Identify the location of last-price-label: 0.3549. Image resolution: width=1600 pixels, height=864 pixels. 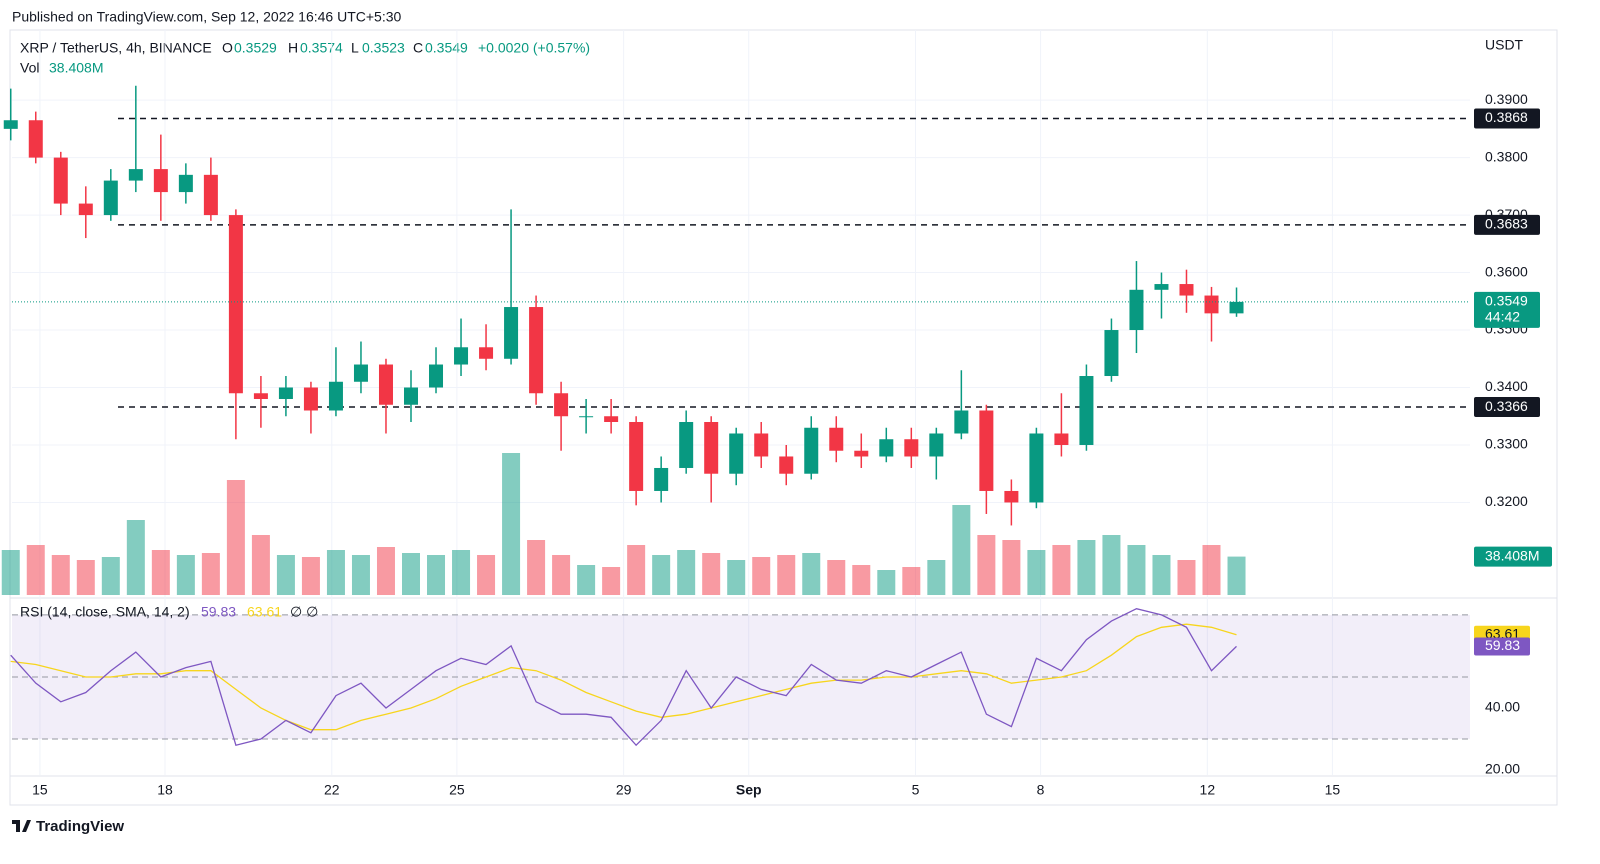
(1506, 301).